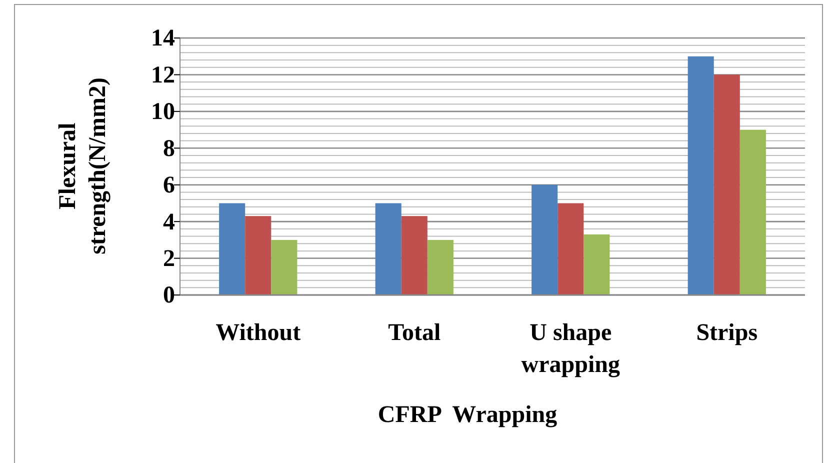 This screenshot has height=463, width=826. I want to click on x-axis-title: CFRP Wrapping, so click(468, 415).